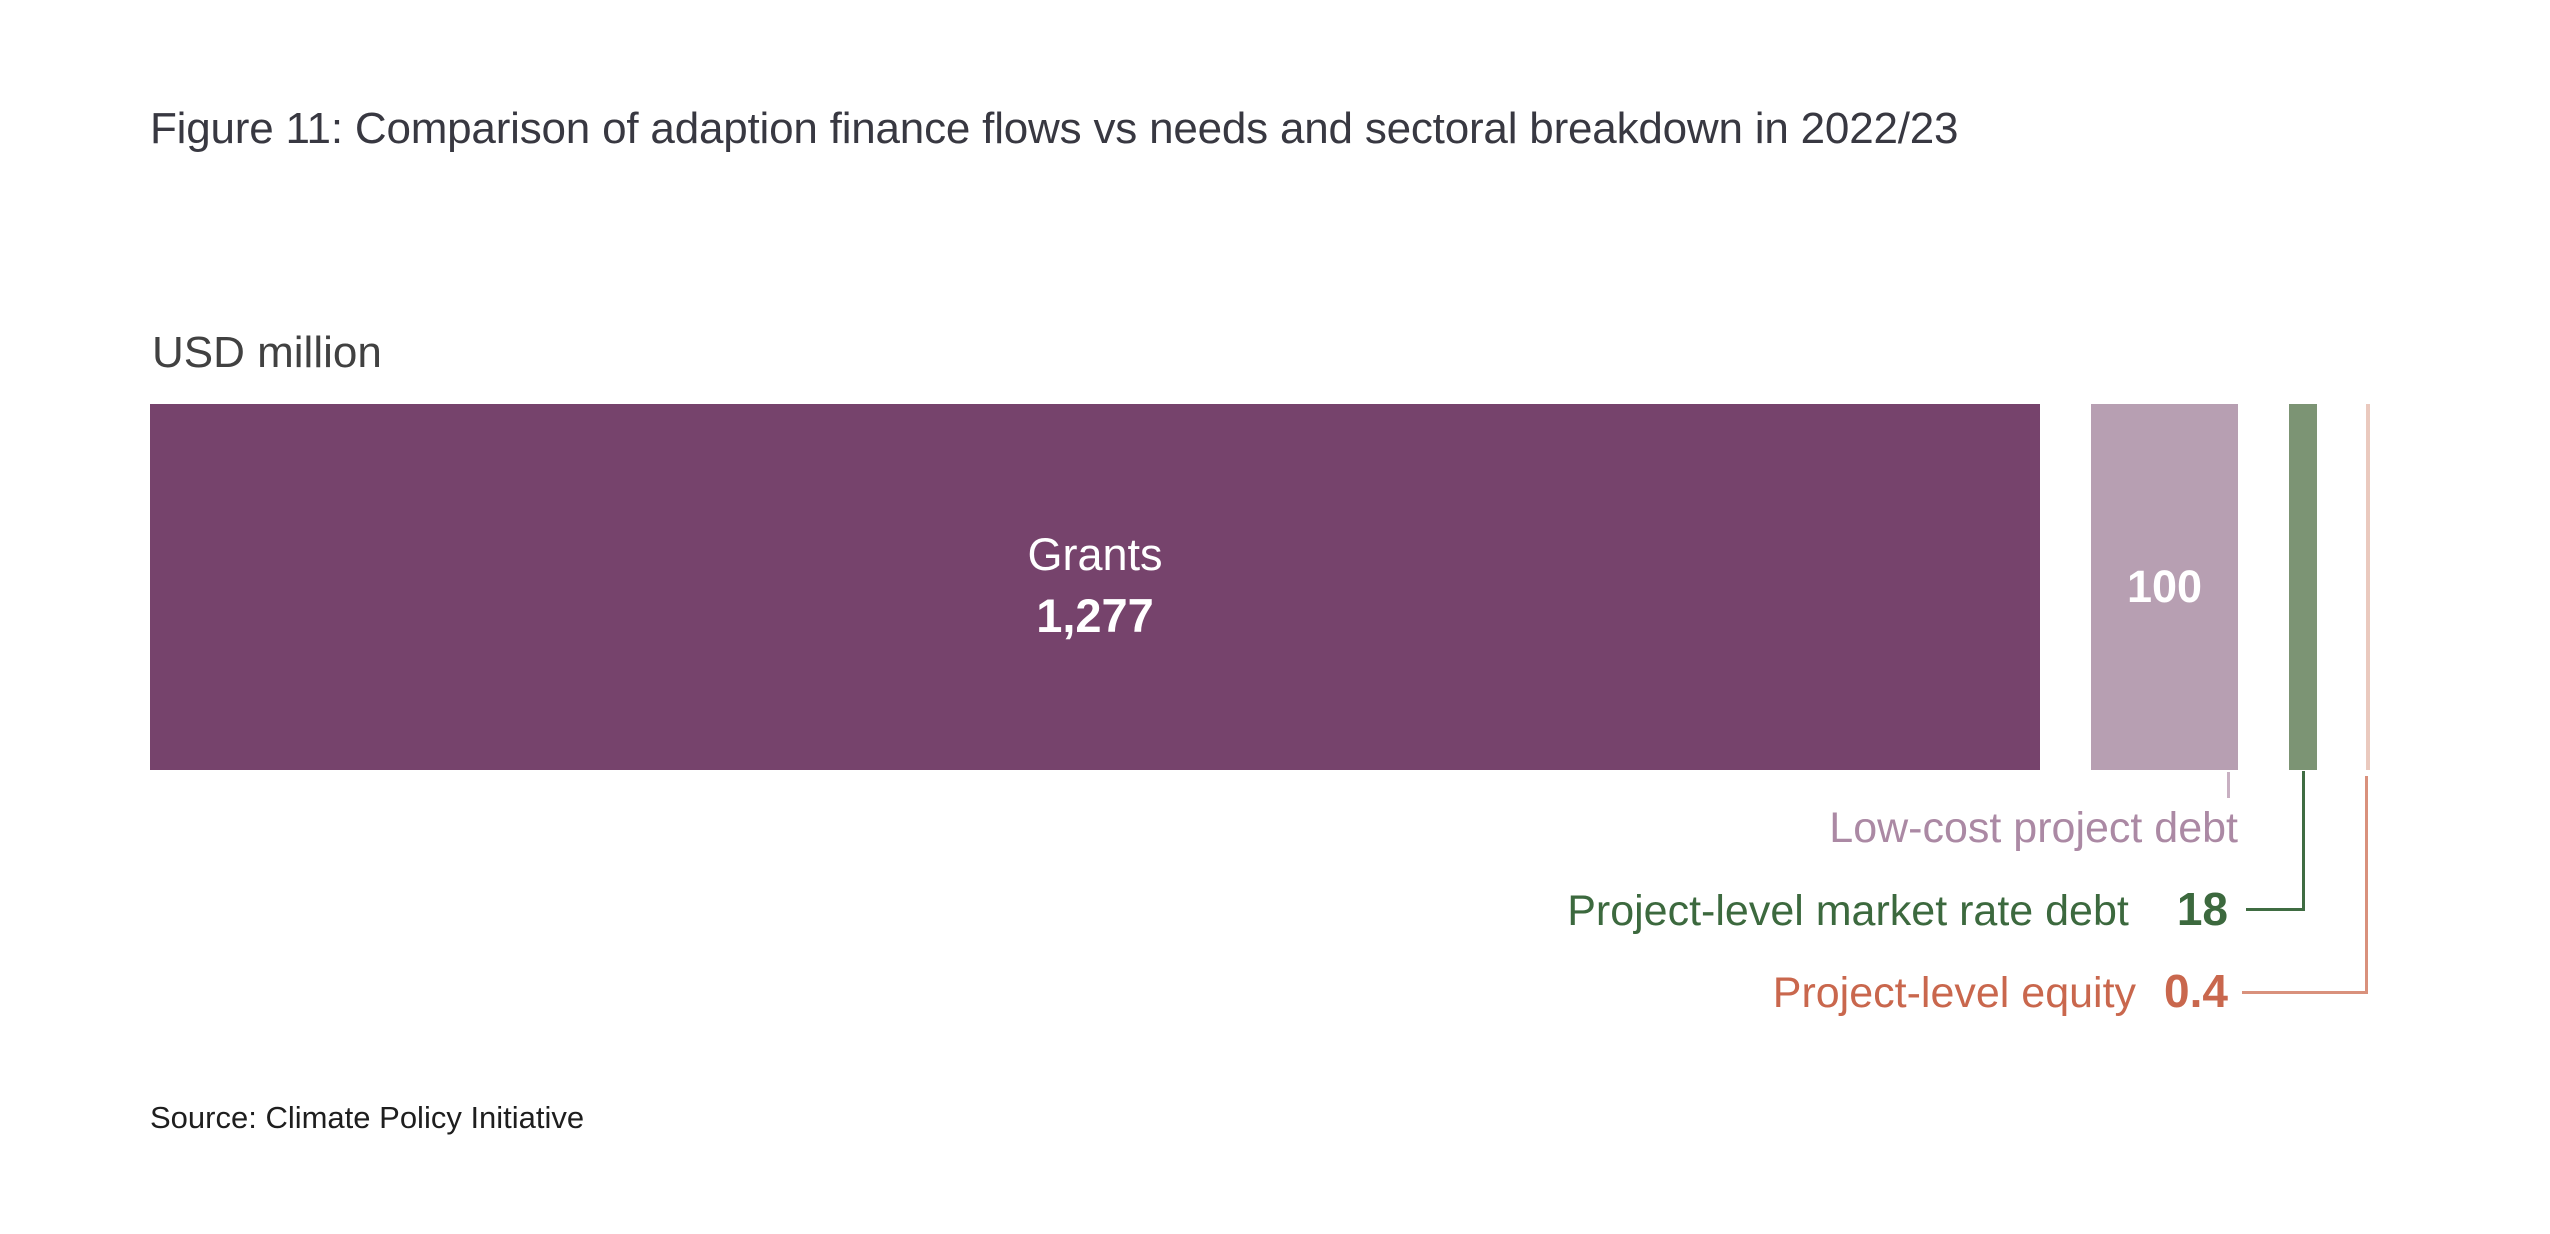 This screenshot has width=2550, height=1234. What do you see at coordinates (2196, 991) in the screenshot?
I see `equity-callout-value: 0.4` at bounding box center [2196, 991].